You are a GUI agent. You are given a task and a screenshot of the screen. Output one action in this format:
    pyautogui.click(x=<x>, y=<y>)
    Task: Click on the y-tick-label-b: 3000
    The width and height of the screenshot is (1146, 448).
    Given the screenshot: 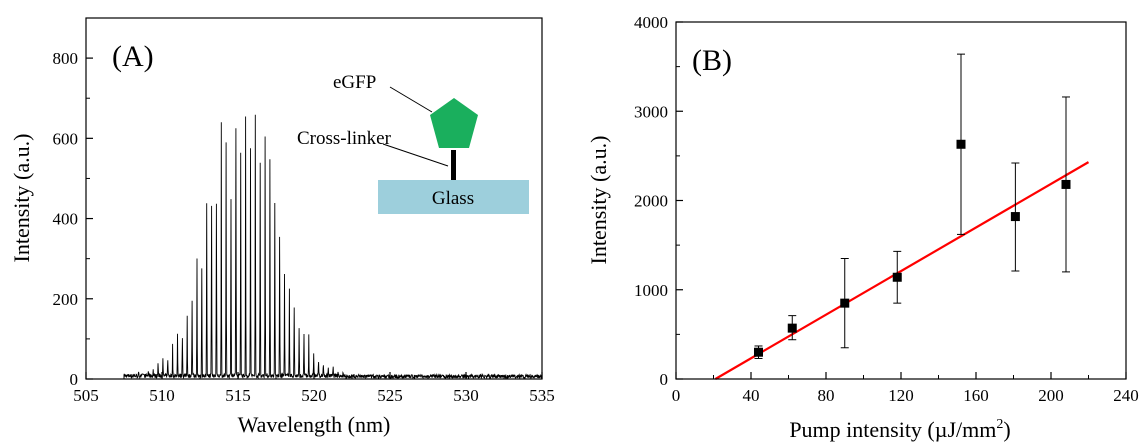 What is the action you would take?
    pyautogui.click(x=651, y=111)
    